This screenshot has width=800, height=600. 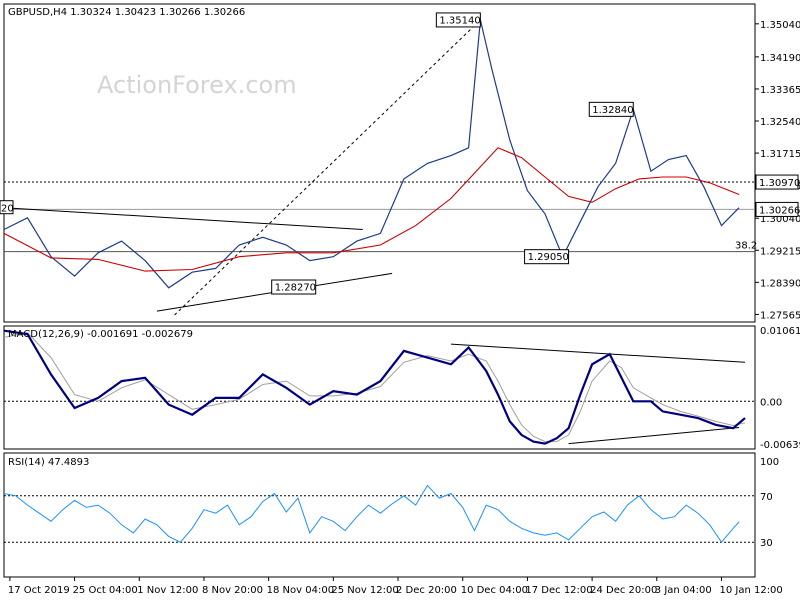 What do you see at coordinates (780, 122) in the screenshot?
I see `price-axis-label: 1.32540` at bounding box center [780, 122].